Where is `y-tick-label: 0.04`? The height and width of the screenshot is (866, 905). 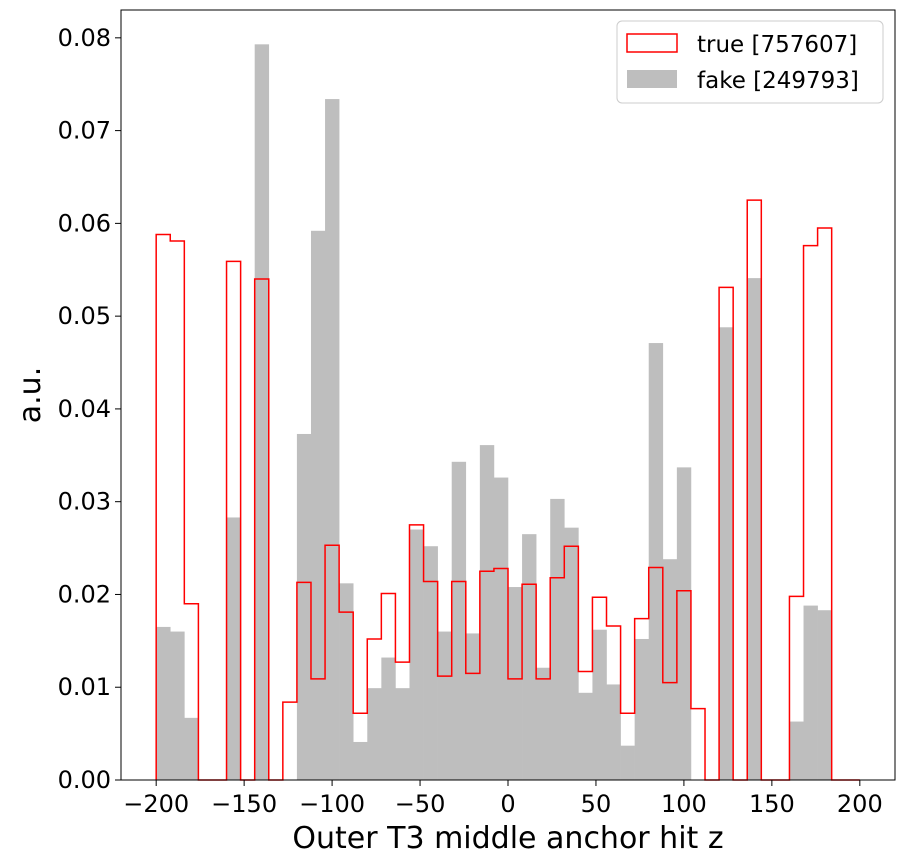 y-tick-label: 0.04 is located at coordinates (84, 409).